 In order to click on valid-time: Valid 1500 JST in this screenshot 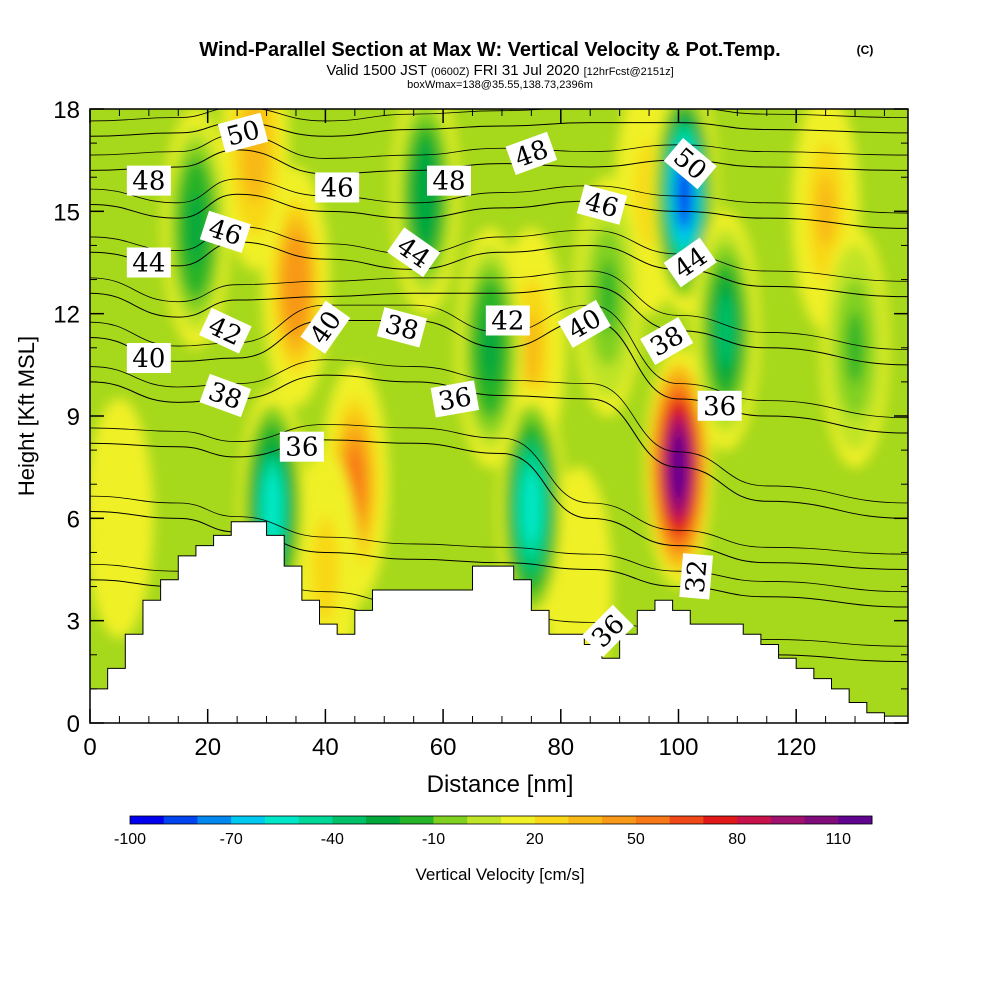, I will do `click(376, 70)`.